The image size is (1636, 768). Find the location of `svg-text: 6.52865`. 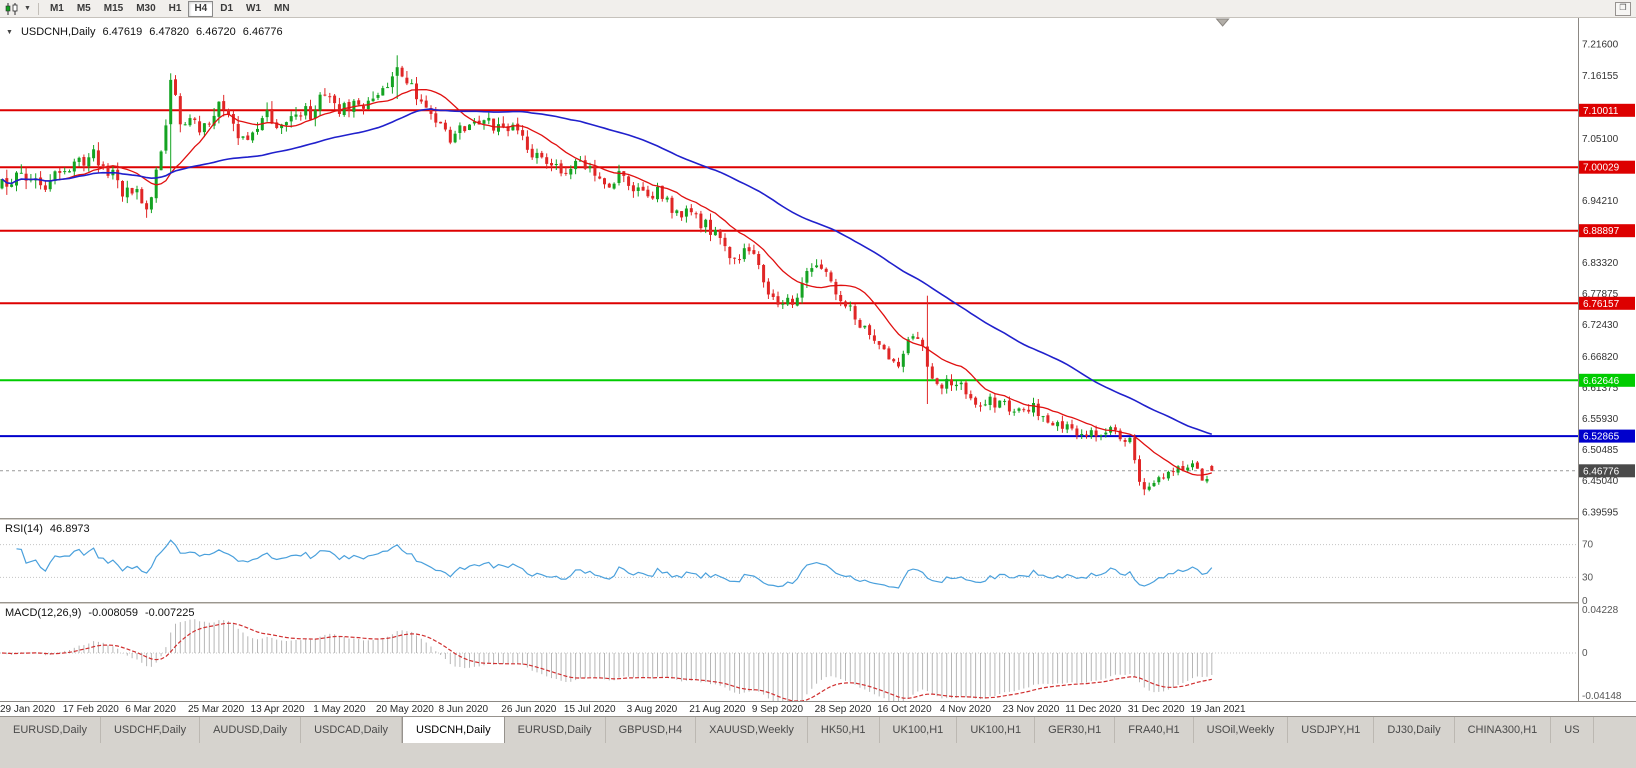

svg-text: 6.52865 is located at coordinates (1601, 437).